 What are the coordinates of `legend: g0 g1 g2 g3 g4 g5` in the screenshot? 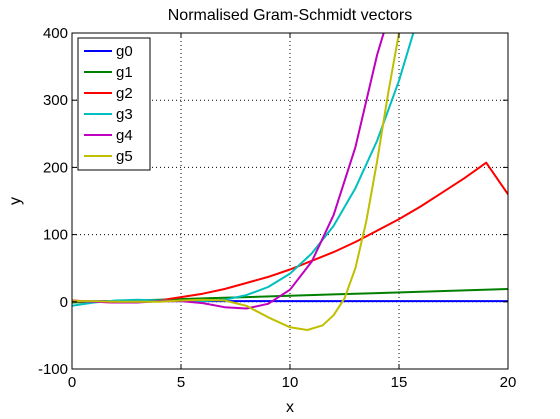 It's located at (114, 104).